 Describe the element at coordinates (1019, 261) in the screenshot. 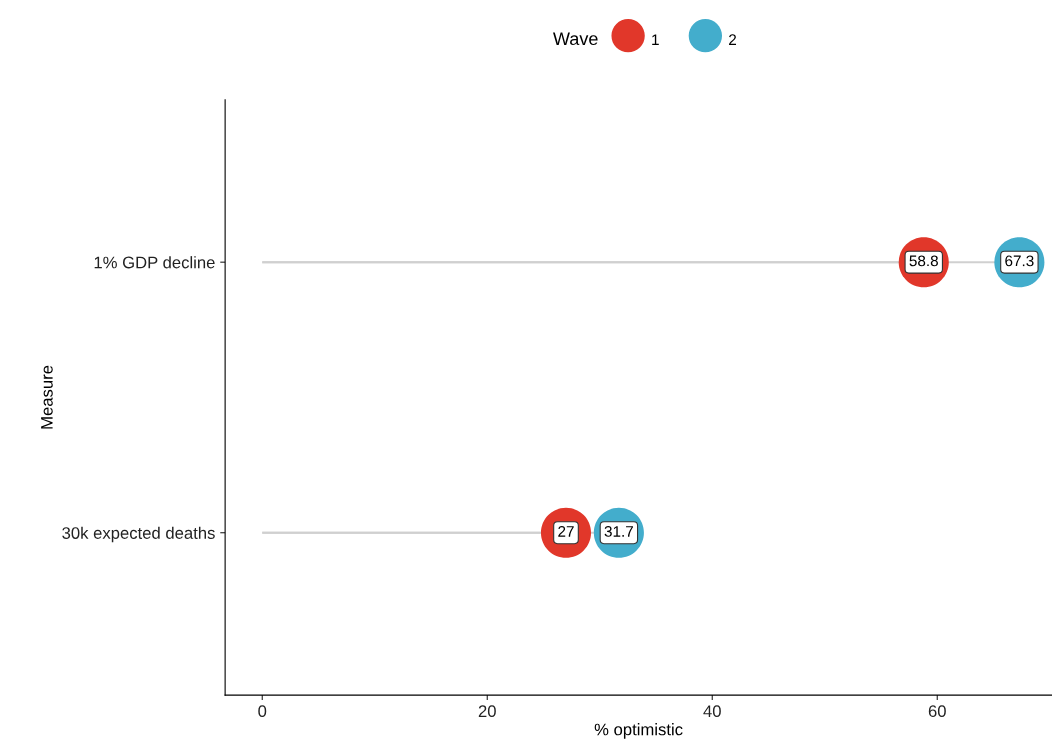

I see `data-label: 67.3` at that location.